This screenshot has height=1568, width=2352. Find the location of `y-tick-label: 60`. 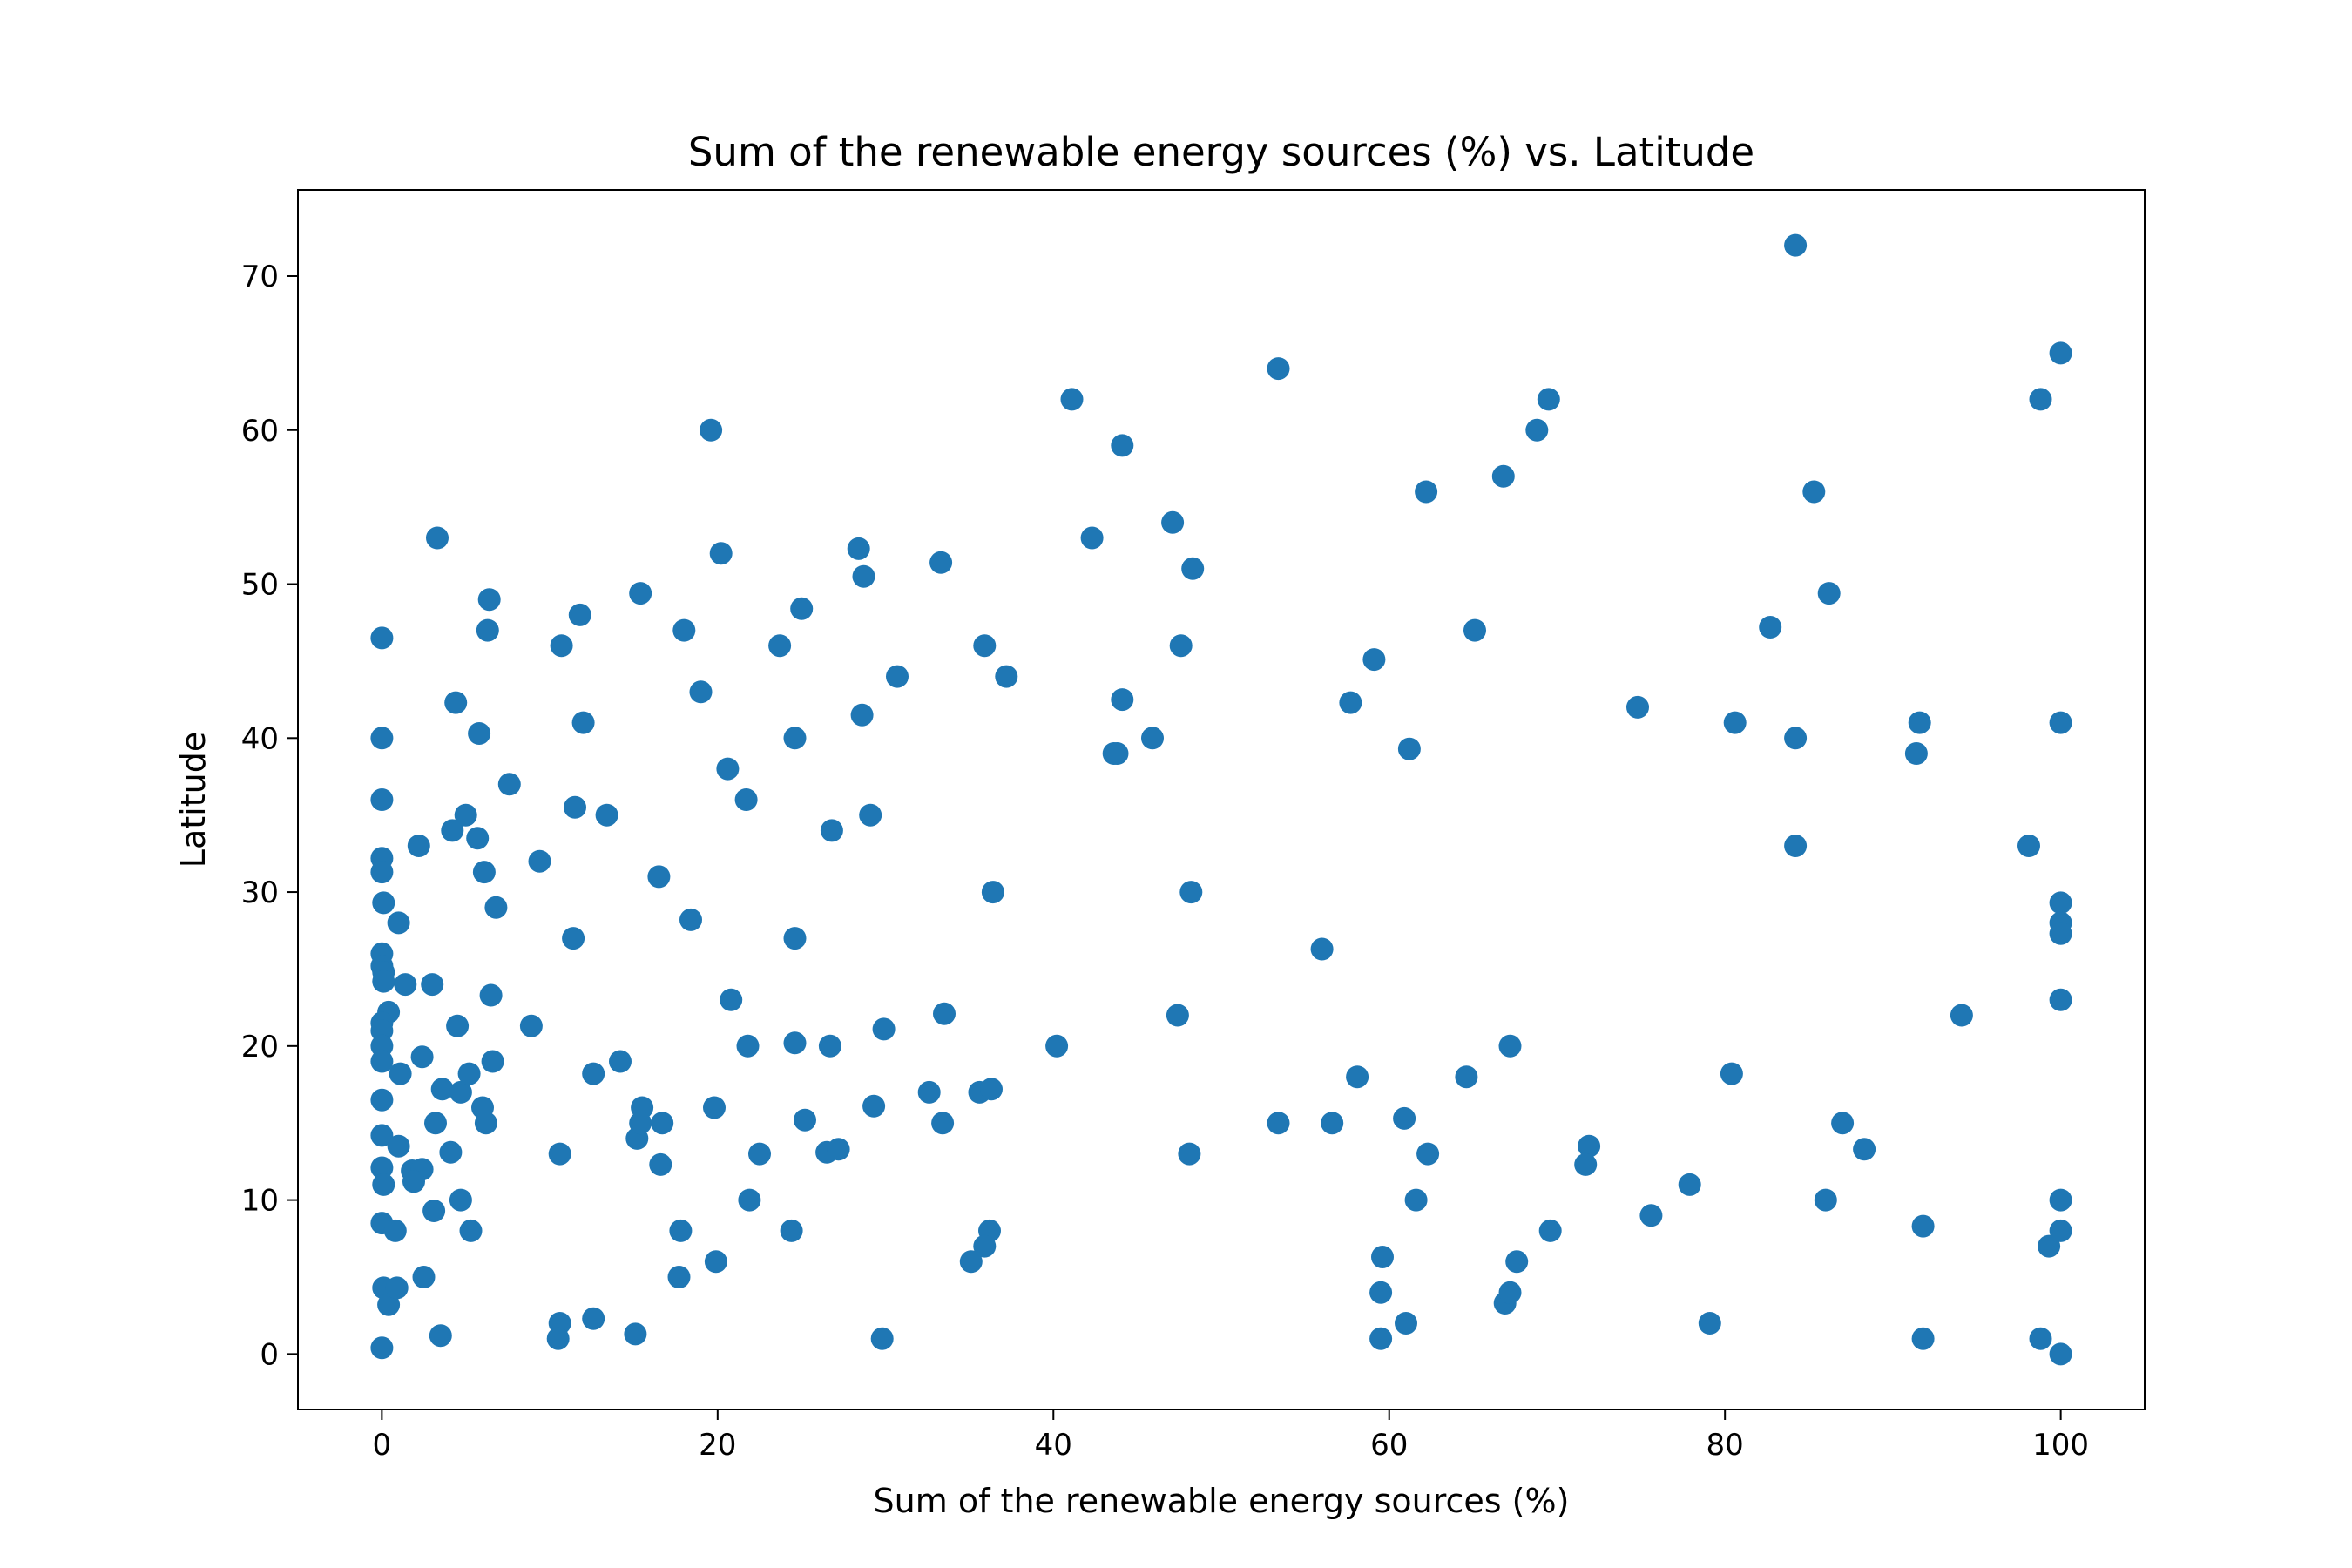

y-tick-label: 60 is located at coordinates (260, 432).